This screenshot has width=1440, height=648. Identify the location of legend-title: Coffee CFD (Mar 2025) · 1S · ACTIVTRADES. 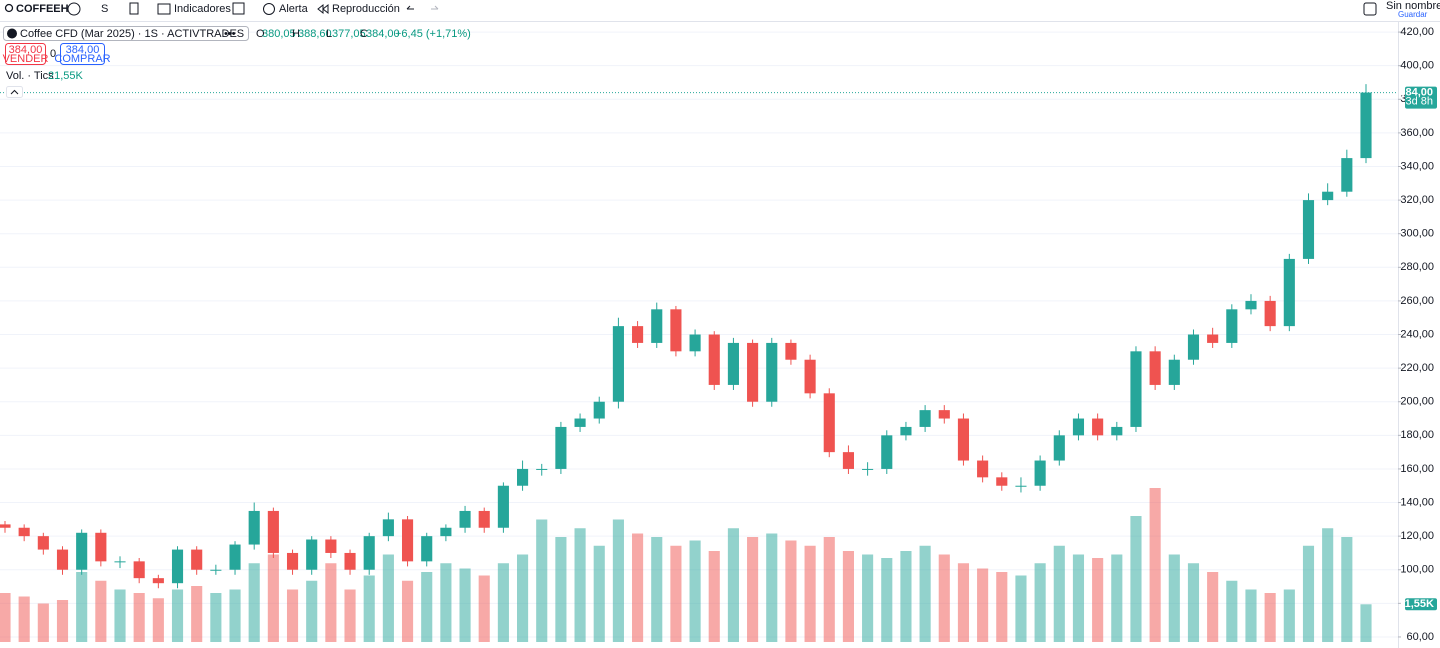
(132, 34).